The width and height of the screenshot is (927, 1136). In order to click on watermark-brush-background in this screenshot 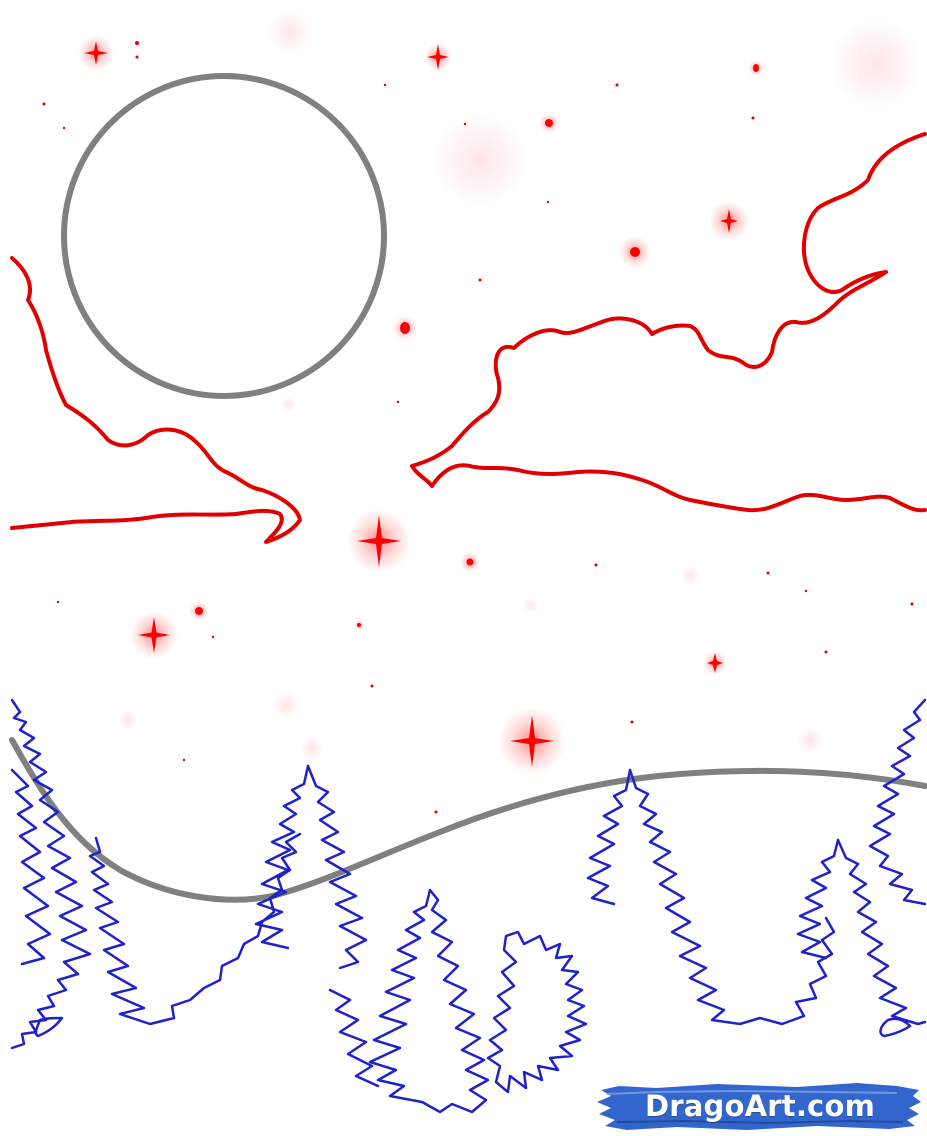, I will do `click(759, 1106)`.